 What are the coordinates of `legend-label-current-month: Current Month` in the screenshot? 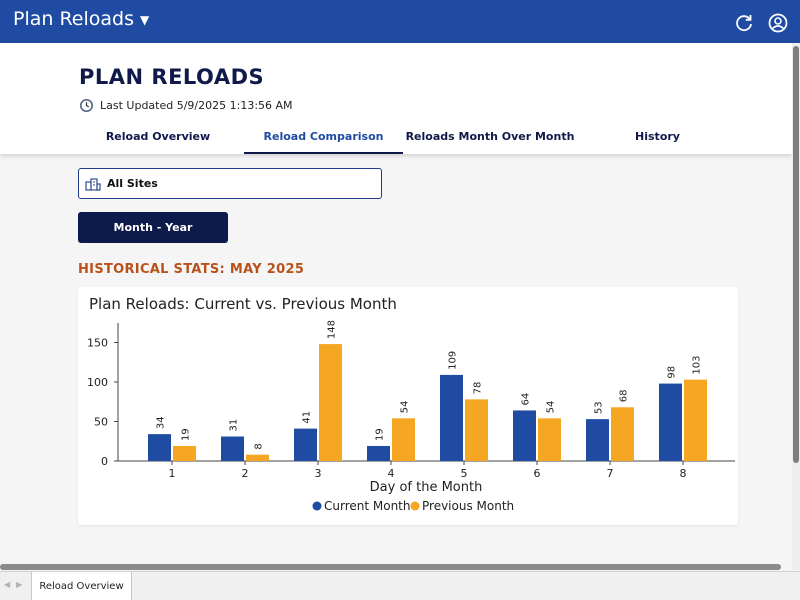 It's located at (367, 506).